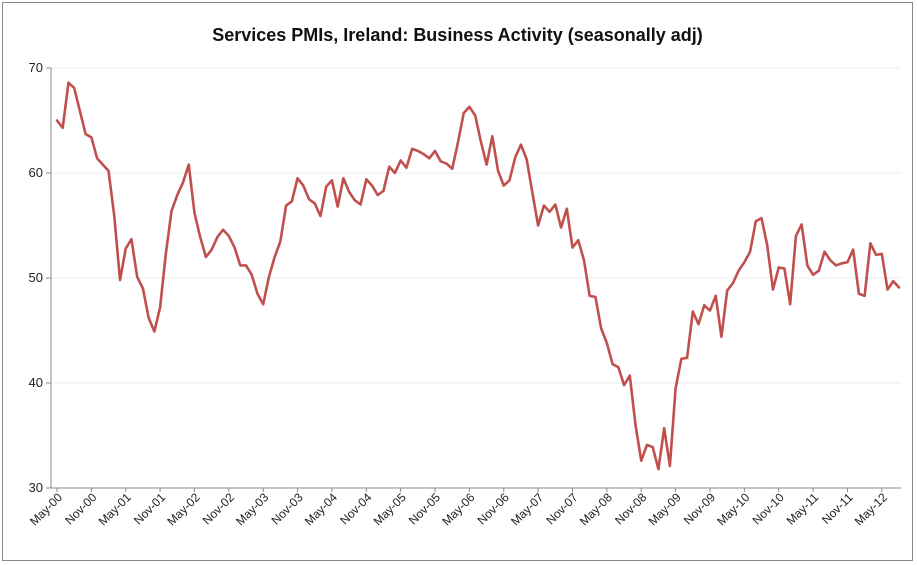 This screenshot has height=565, width=917. I want to click on x-tick-label: Nov-06, so click(493, 508).